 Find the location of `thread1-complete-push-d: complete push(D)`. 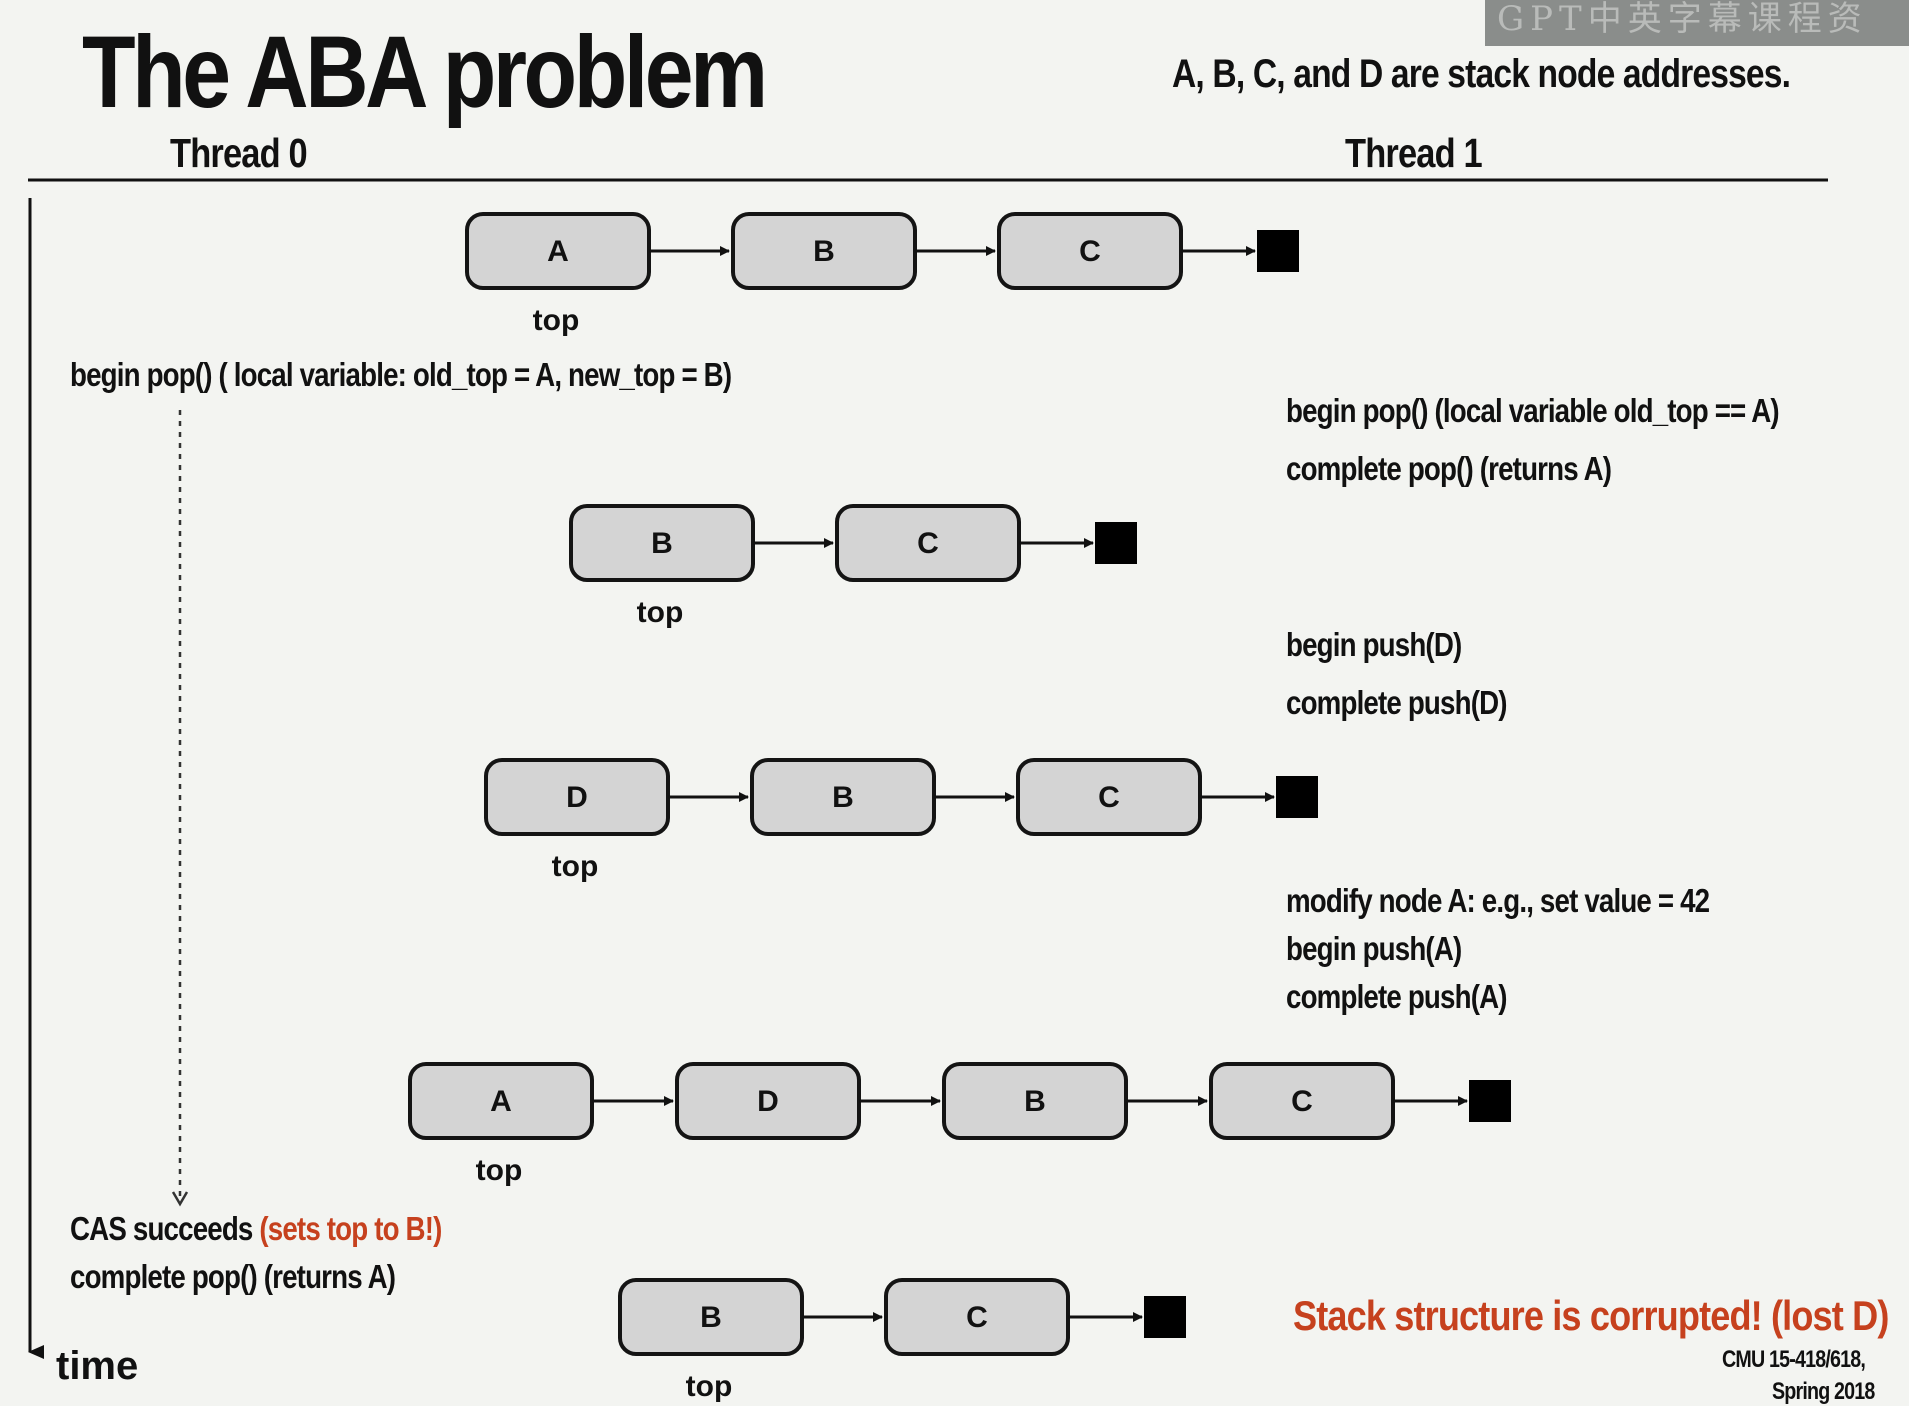

thread1-complete-push-d: complete push(D) is located at coordinates (1396, 702).